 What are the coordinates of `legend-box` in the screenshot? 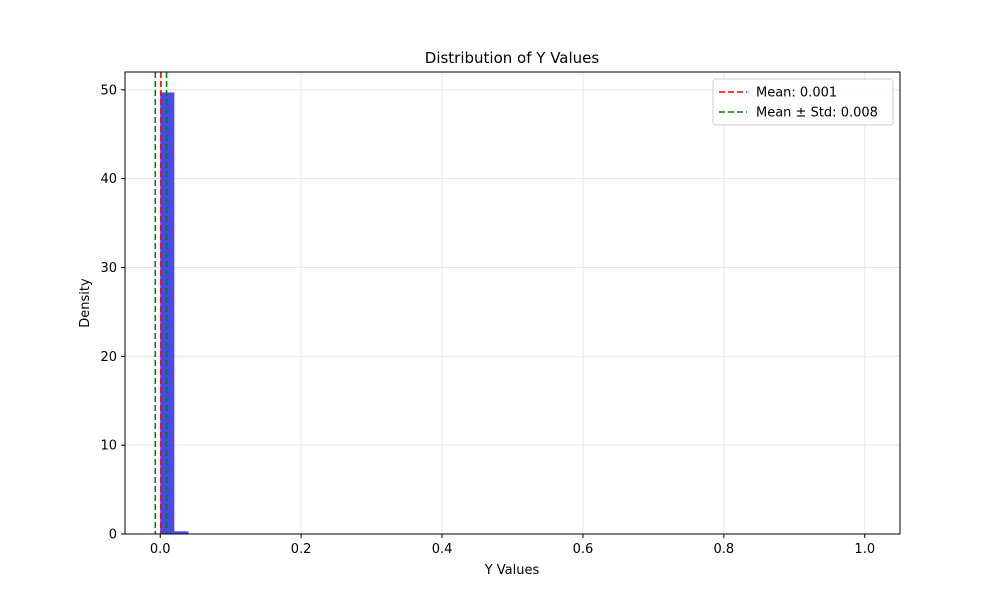 It's located at (803, 102).